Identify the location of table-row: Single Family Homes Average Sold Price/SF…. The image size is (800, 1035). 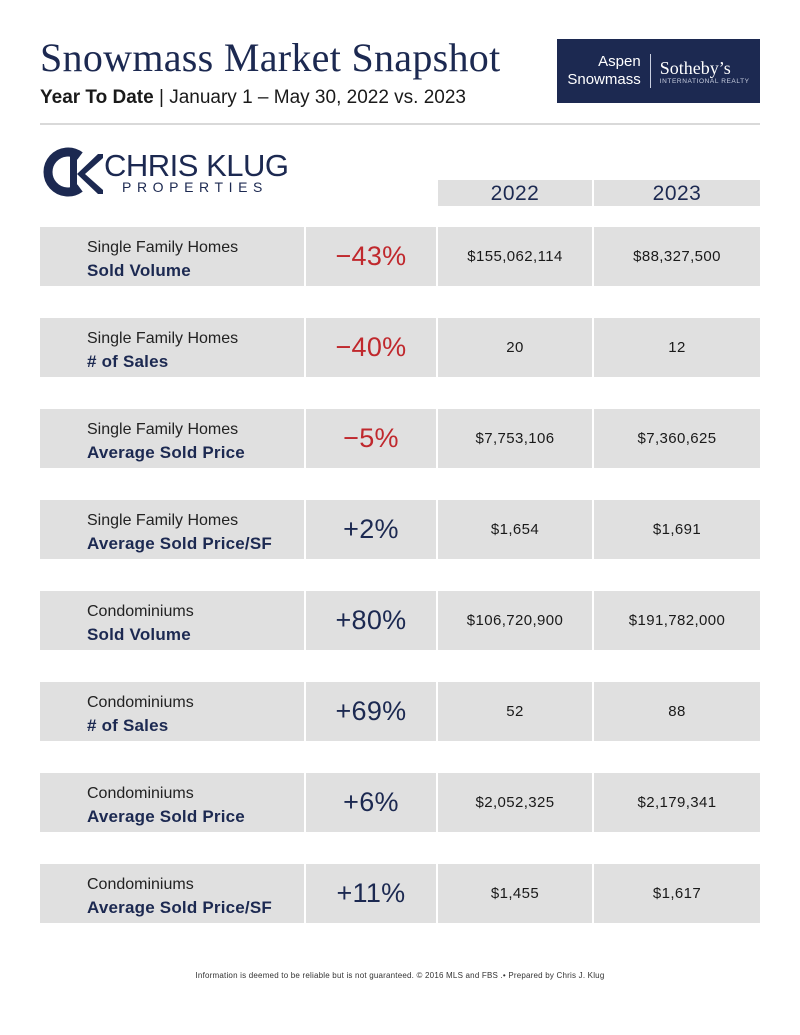
(400, 529).